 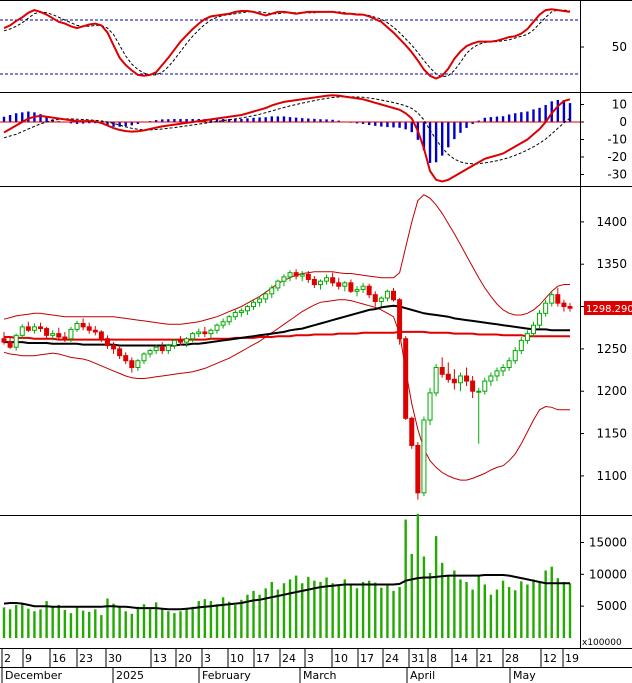 I want to click on volume-tick-label: 5000, so click(x=611, y=606).